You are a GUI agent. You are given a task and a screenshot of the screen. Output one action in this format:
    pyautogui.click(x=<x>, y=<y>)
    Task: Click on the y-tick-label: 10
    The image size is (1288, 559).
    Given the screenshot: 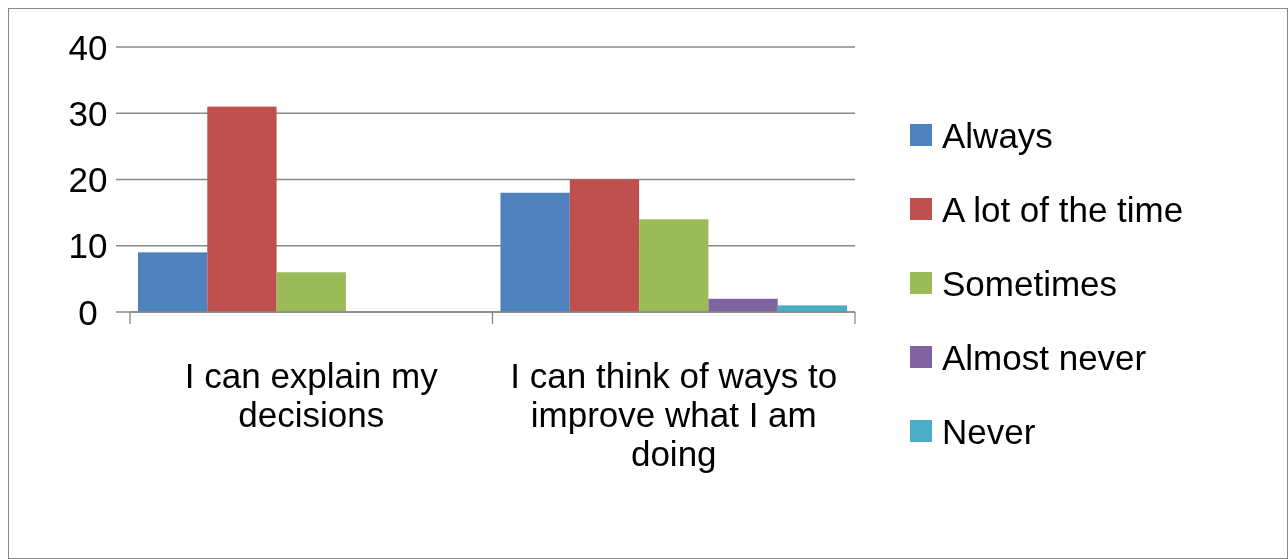 What is the action you would take?
    pyautogui.click(x=88, y=246)
    